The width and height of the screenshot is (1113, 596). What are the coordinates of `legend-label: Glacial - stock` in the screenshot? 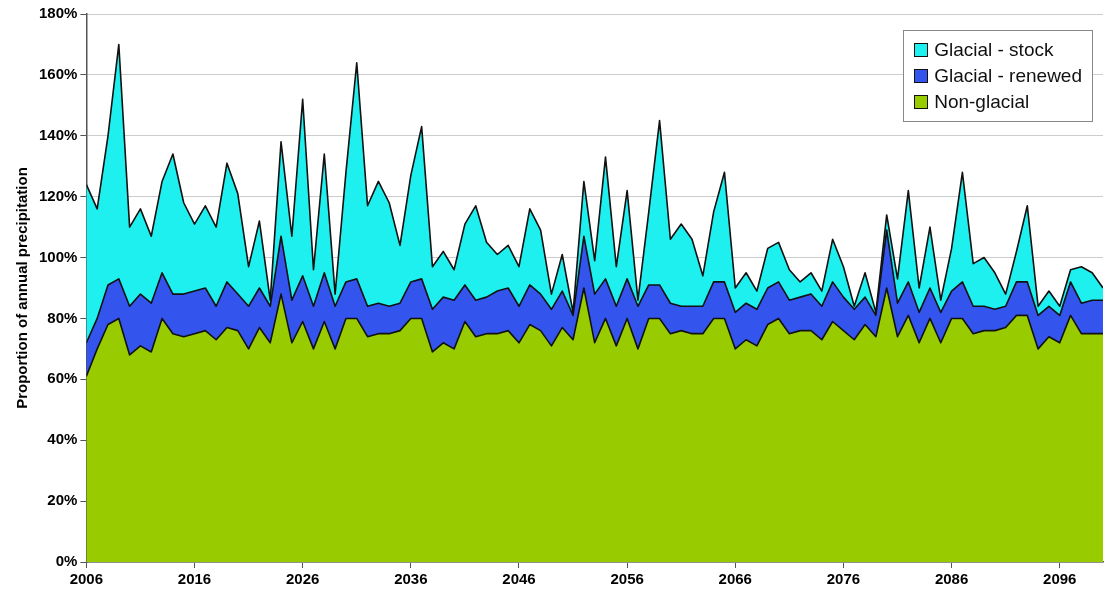 It's located at (994, 50).